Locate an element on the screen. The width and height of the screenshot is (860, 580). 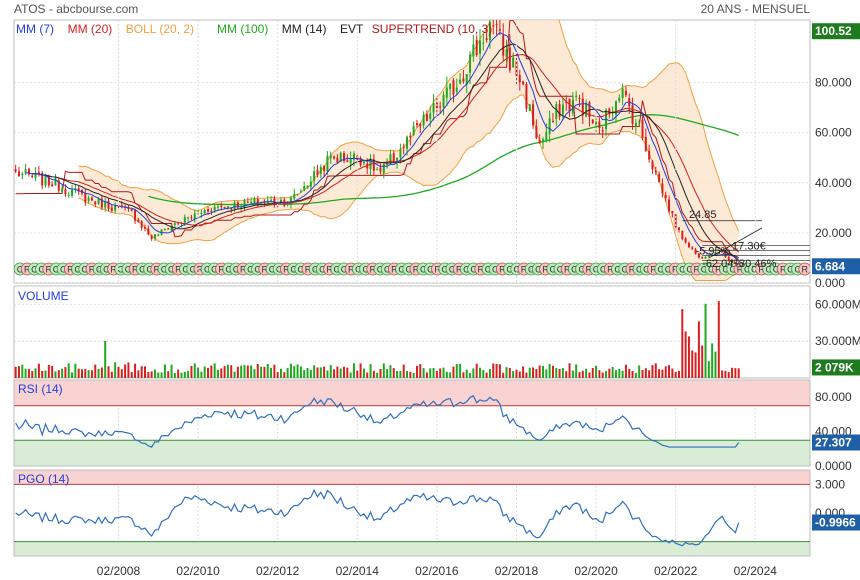
legend-item: MM (7) is located at coordinates (35, 29).